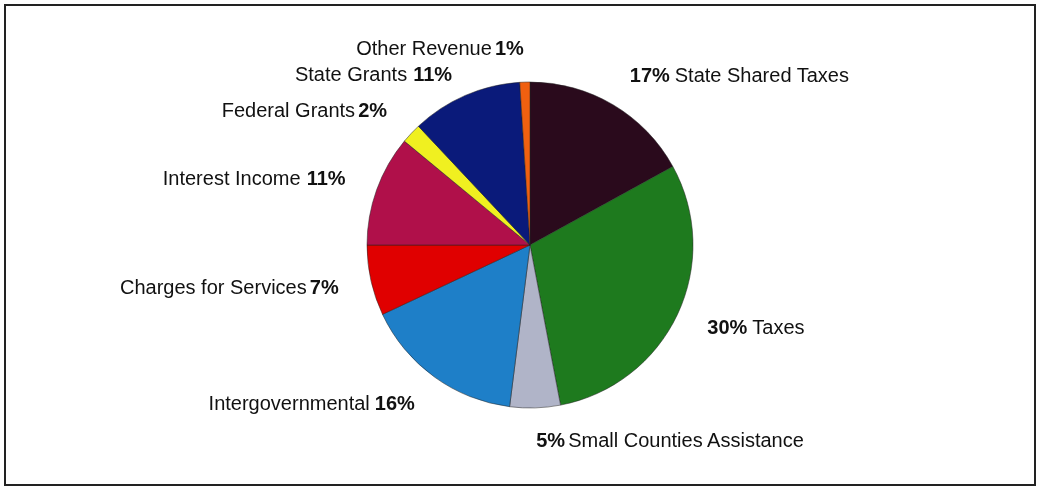 This screenshot has height=495, width=1045. What do you see at coordinates (231, 177) in the screenshot?
I see `slice-label: Interest Income` at bounding box center [231, 177].